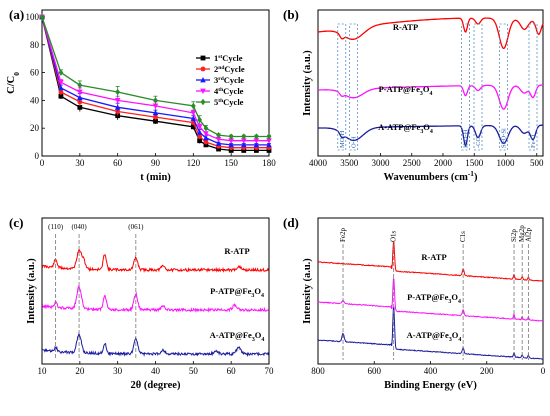 This screenshot has width=550, height=416. What do you see at coordinates (474, 163) in the screenshot?
I see `x-tick-label: 1500` at bounding box center [474, 163].